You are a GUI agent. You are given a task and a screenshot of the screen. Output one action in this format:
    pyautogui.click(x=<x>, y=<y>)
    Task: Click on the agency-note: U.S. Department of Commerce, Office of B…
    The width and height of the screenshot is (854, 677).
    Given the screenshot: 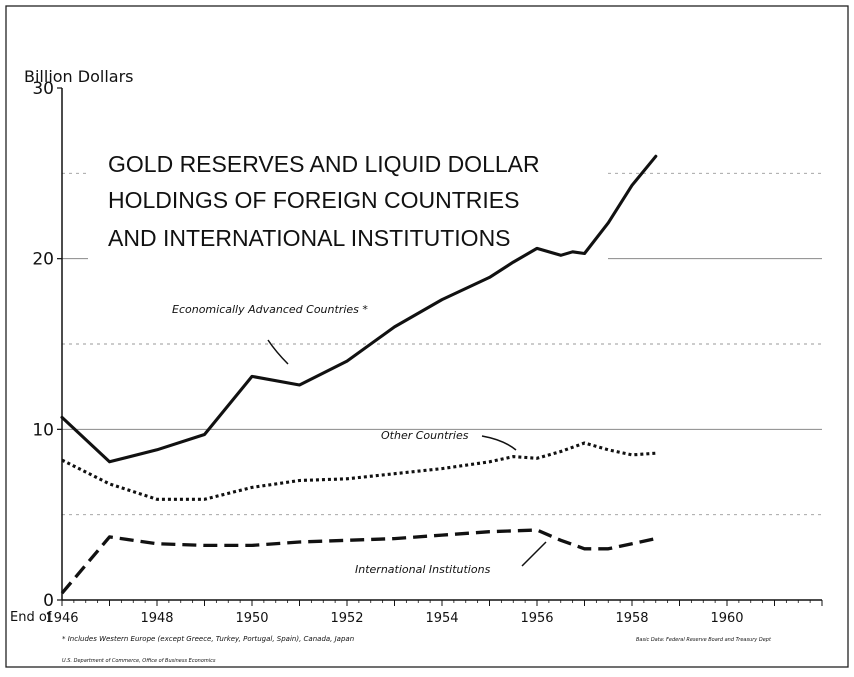 What is the action you would take?
    pyautogui.click(x=139, y=661)
    